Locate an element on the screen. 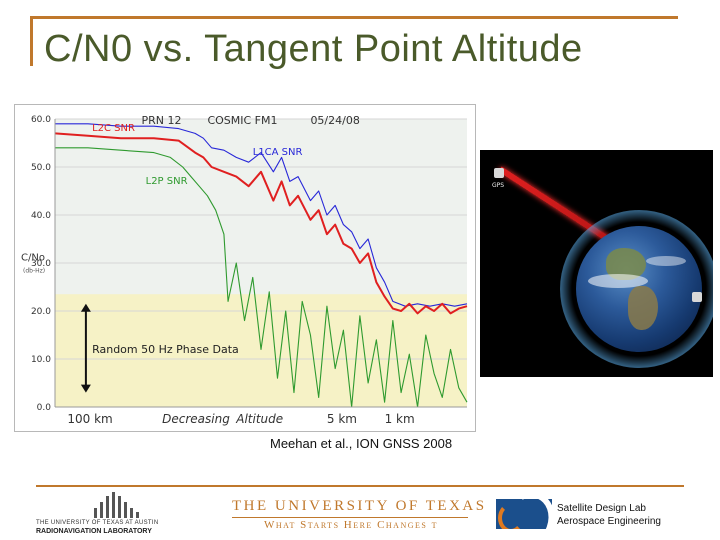 The image size is (720, 540). legend-label: L2C SNR is located at coordinates (113, 128).